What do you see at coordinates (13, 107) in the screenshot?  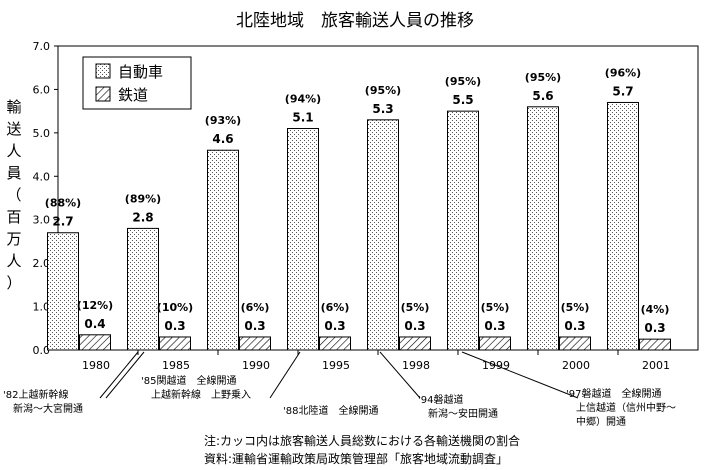 I see `y-axis-label-char: 輸` at bounding box center [13, 107].